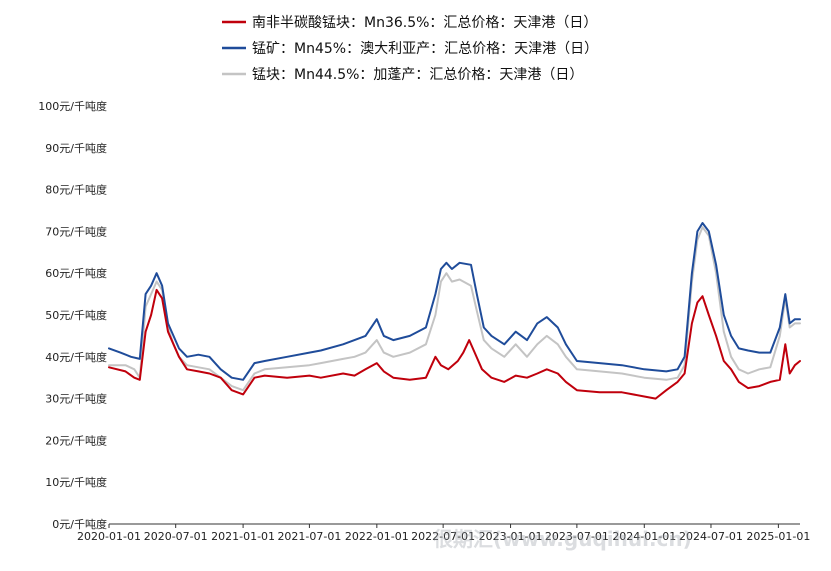  What do you see at coordinates (511, 536) in the screenshot?
I see `x-tick-label: 2023-01-01` at bounding box center [511, 536].